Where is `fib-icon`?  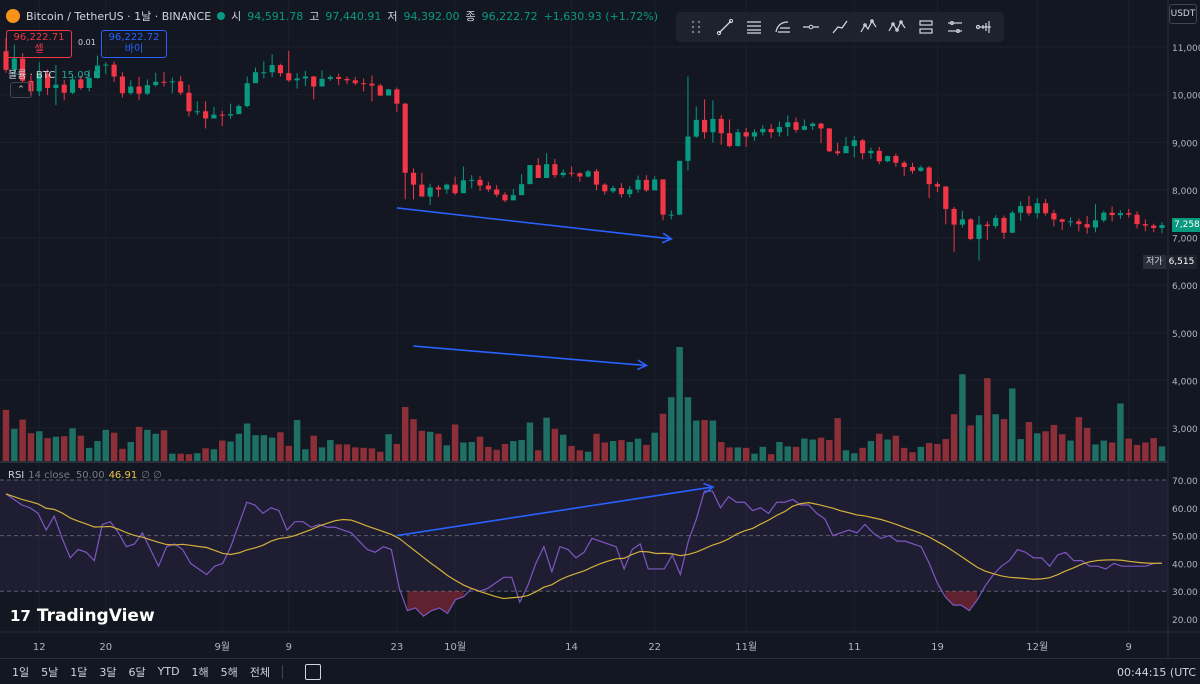
fib-icon is located at coordinates (783, 27).